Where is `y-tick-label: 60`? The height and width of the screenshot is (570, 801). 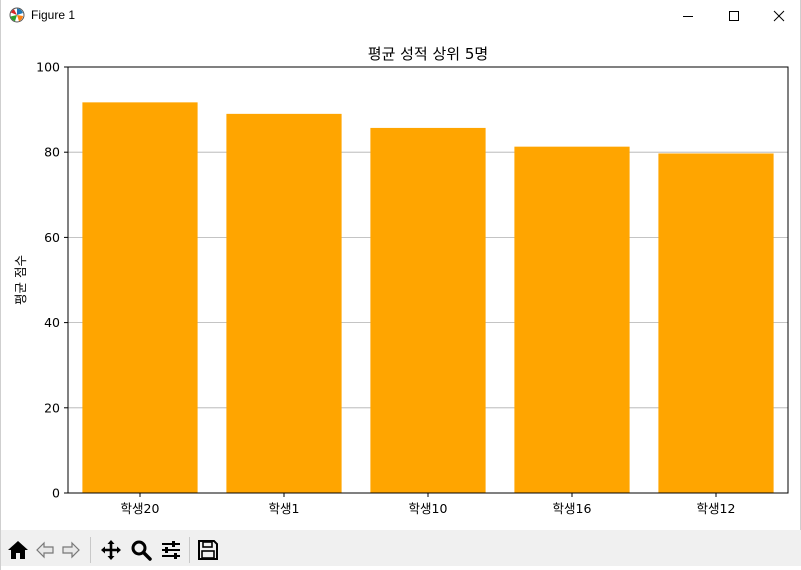
y-tick-label: 60 is located at coordinates (52, 237).